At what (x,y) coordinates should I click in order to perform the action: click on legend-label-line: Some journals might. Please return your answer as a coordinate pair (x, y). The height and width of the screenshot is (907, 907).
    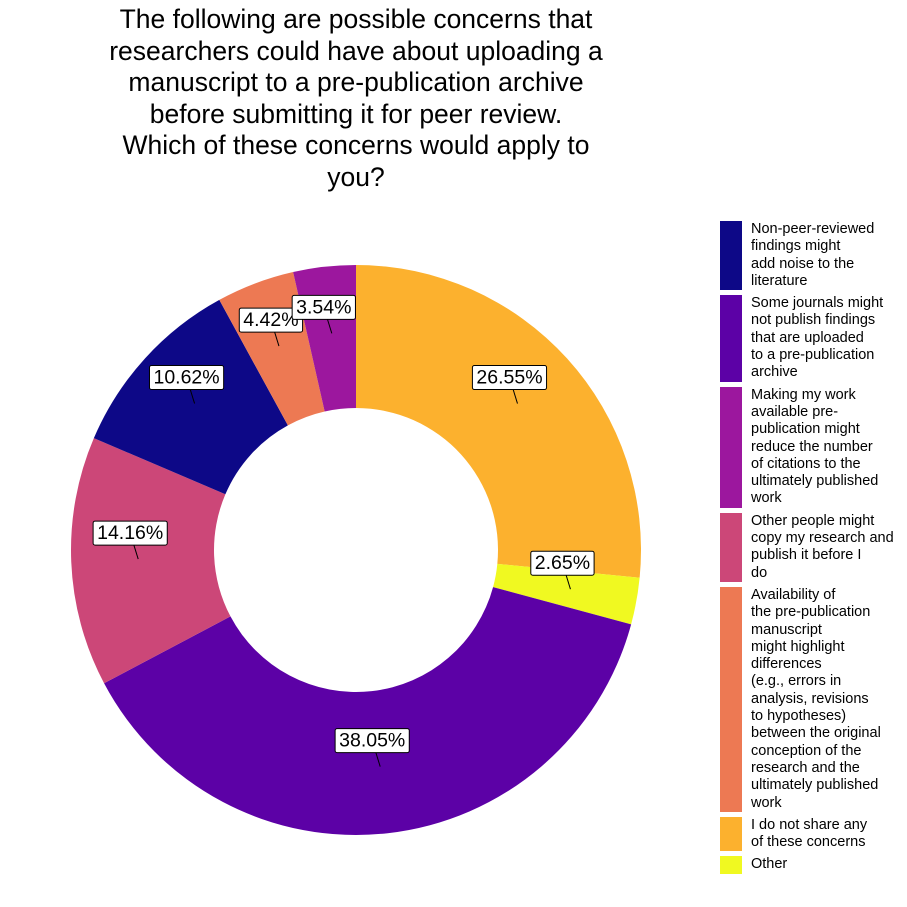
    Looking at the image, I should click on (817, 303).